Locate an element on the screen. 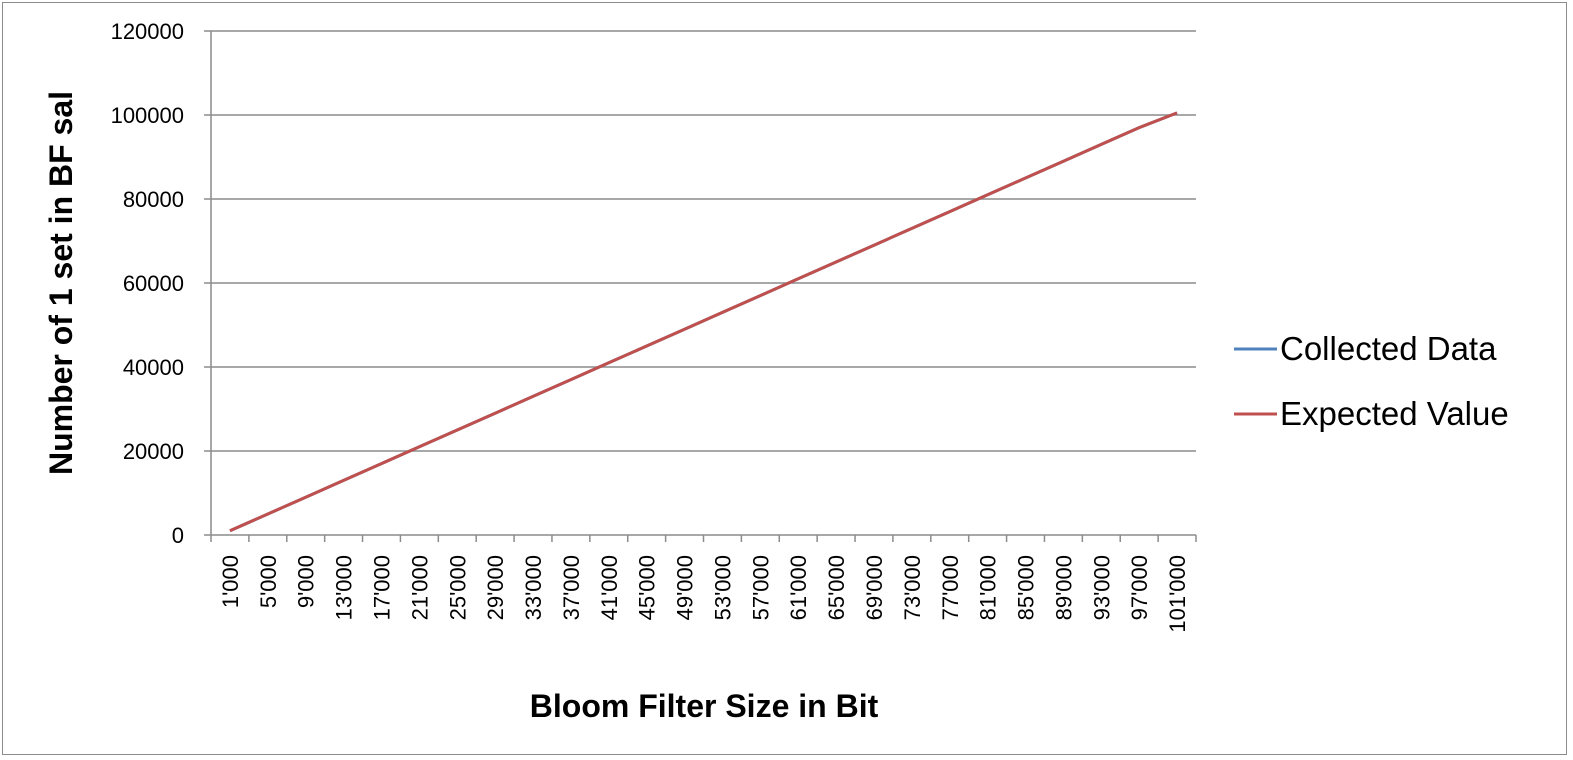 Image resolution: width=1573 pixels, height=760 pixels. x-tick-label-10: 41'000 is located at coordinates (609, 587).